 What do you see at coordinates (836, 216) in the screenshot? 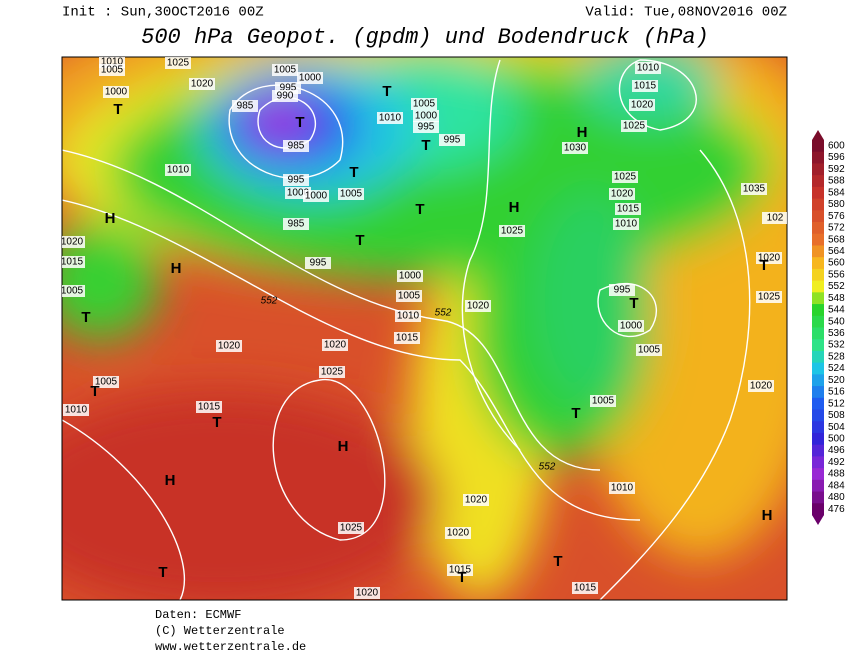
I see `colorbar-label: 576` at bounding box center [836, 216].